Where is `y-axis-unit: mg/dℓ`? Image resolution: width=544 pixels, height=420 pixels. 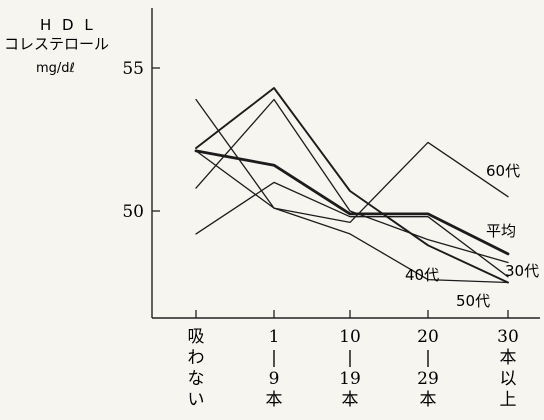 y-axis-unit: mg/dℓ is located at coordinates (55, 68).